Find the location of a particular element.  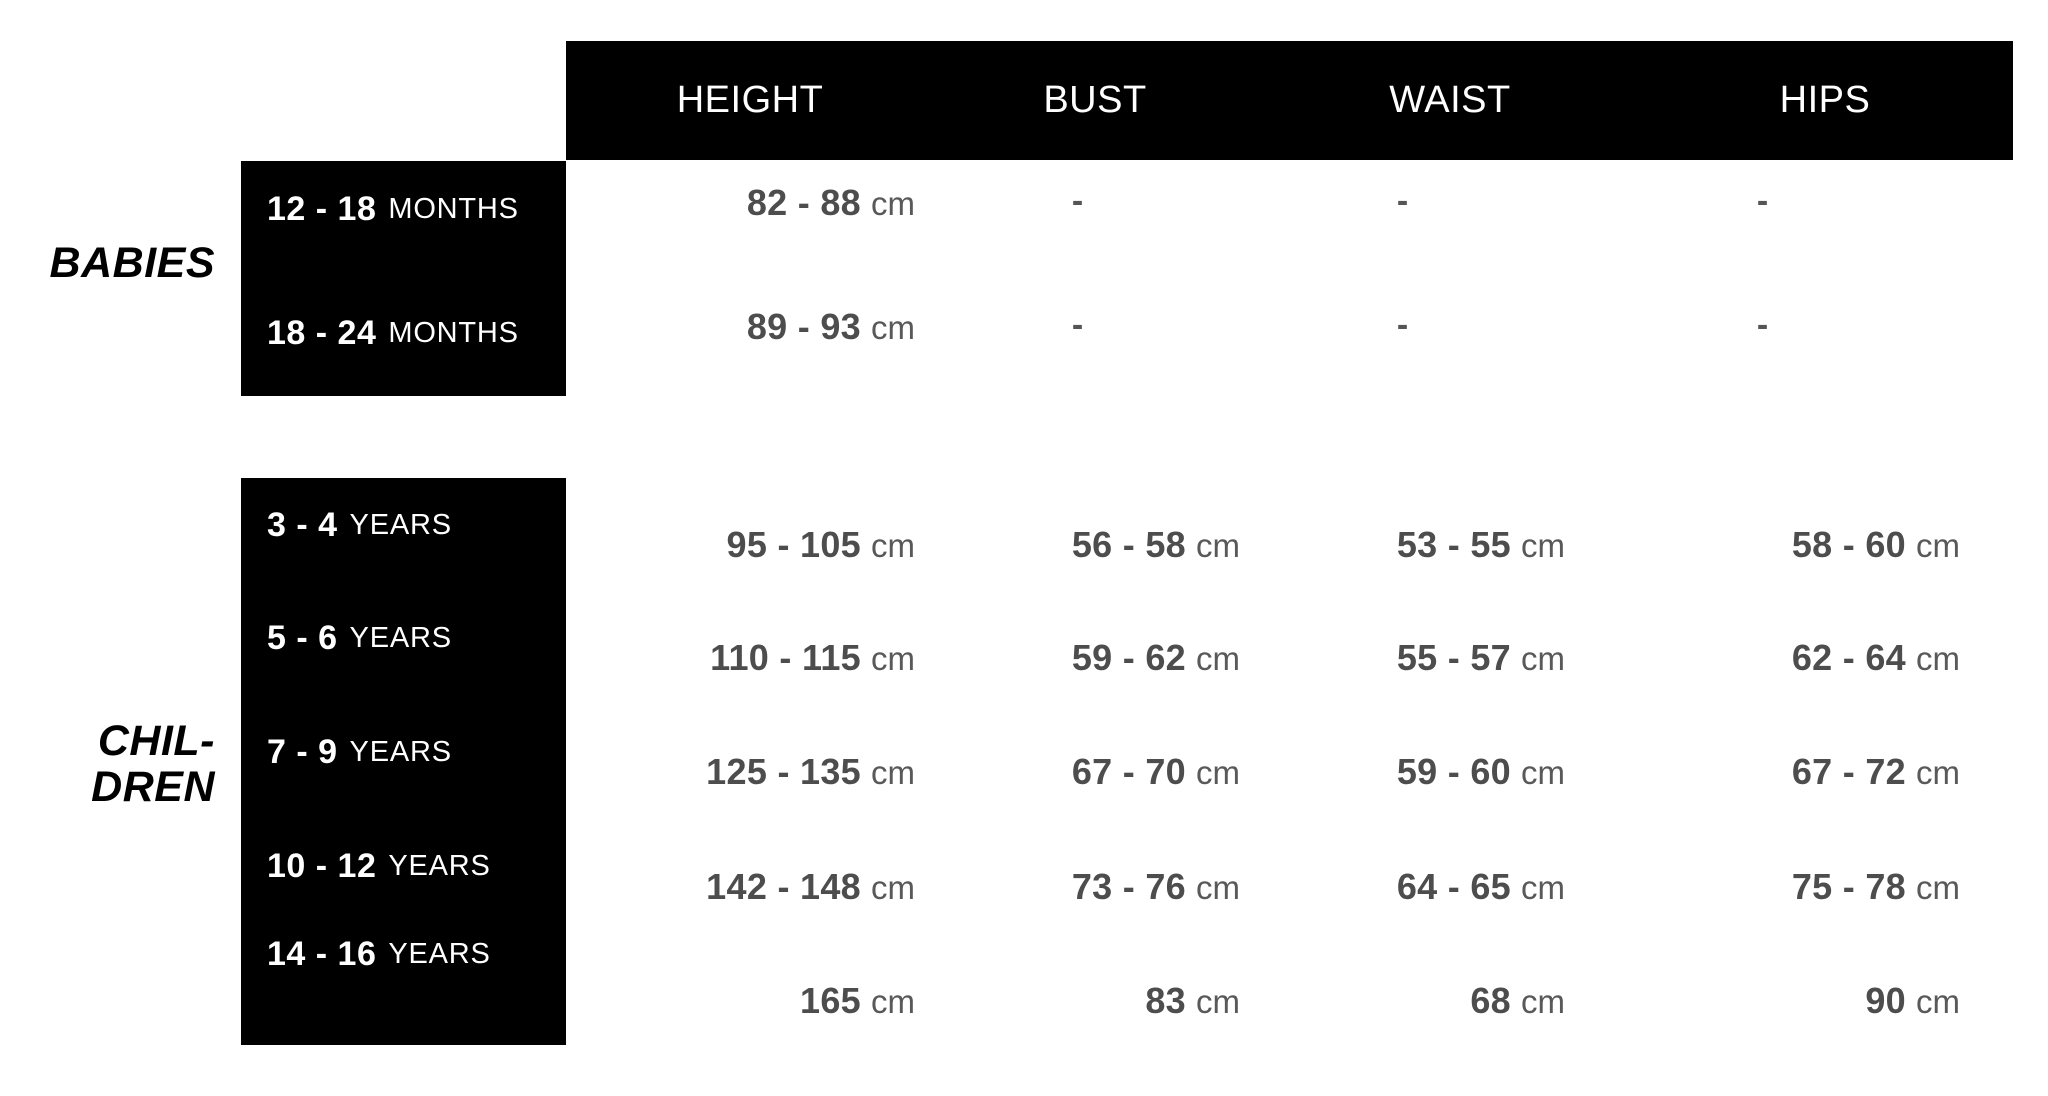

column-header-height: HEIGHT is located at coordinates (750, 100).